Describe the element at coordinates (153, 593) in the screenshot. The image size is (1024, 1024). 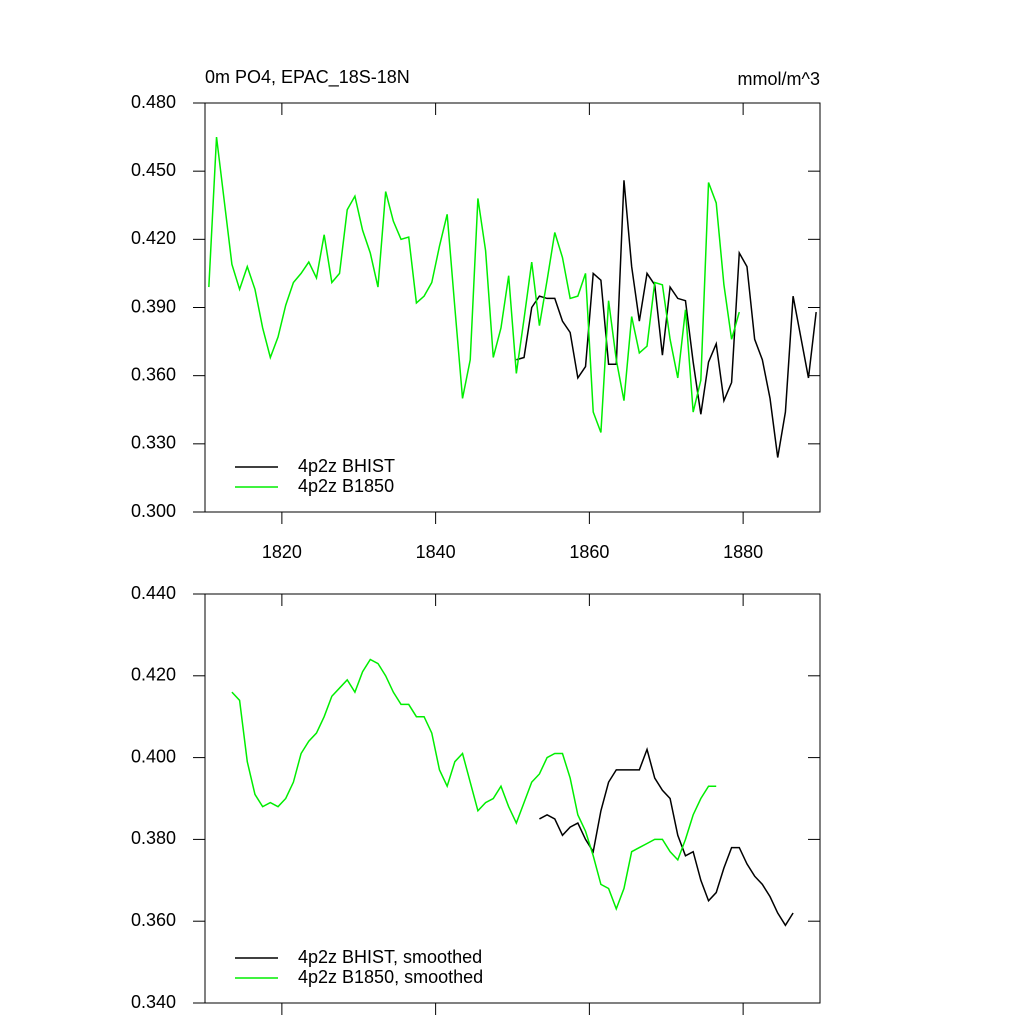
I see `y-tick-label: 0.440` at that location.